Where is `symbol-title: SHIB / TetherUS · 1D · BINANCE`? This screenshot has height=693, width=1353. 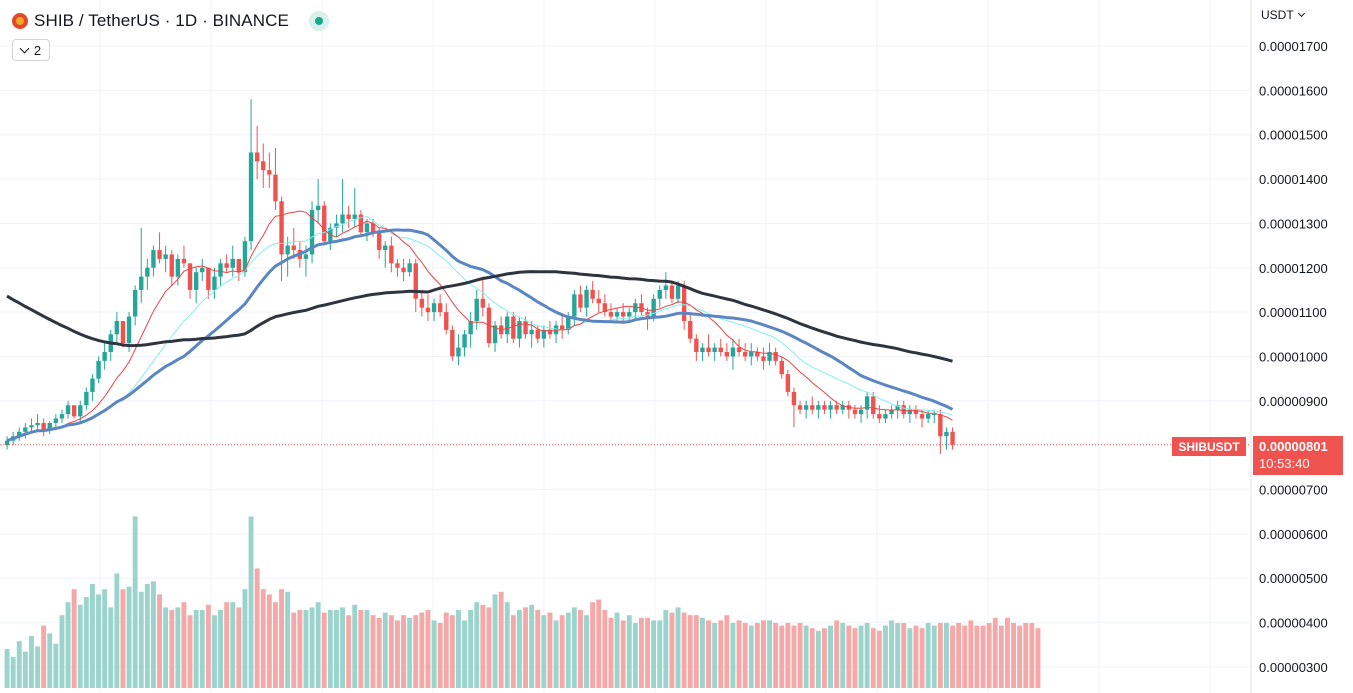 symbol-title: SHIB / TetherUS · 1D · BINANCE is located at coordinates (161, 20).